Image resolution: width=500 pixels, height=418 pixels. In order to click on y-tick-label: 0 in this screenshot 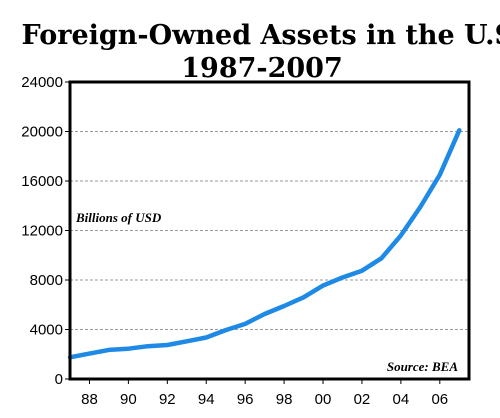, I will do `click(59, 379)`.